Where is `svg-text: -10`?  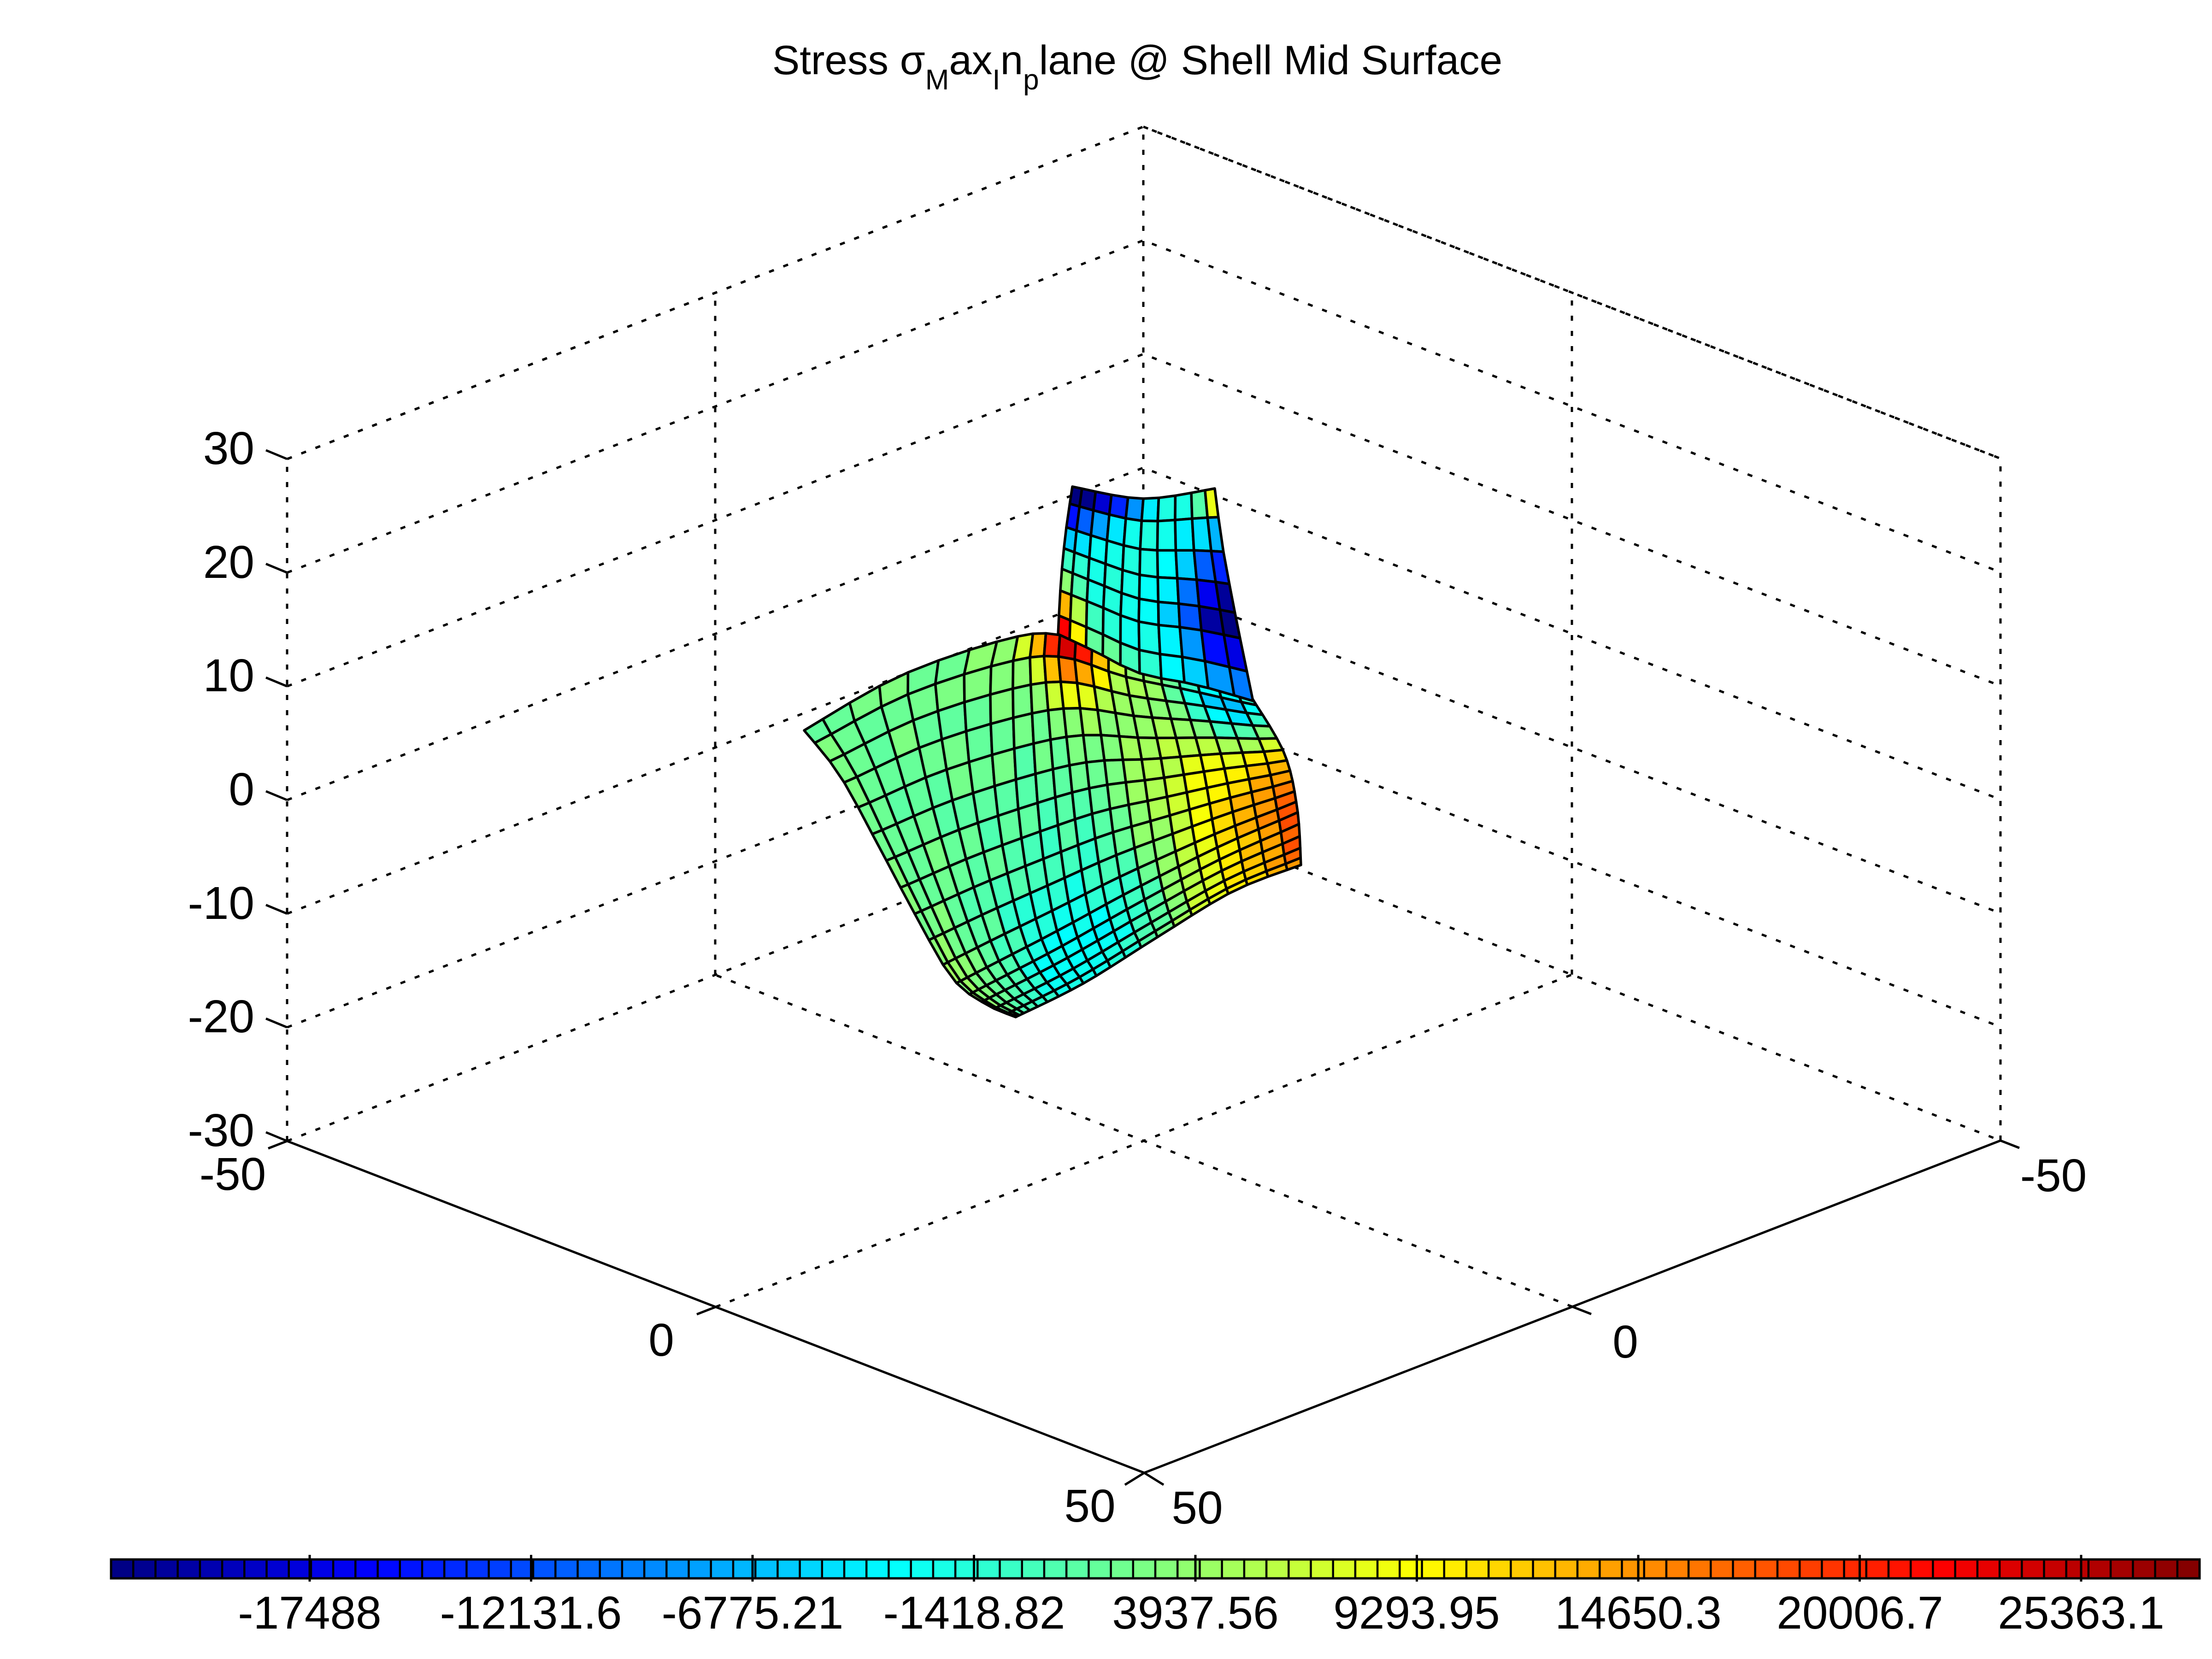
svg-text: -10 is located at coordinates (221, 903).